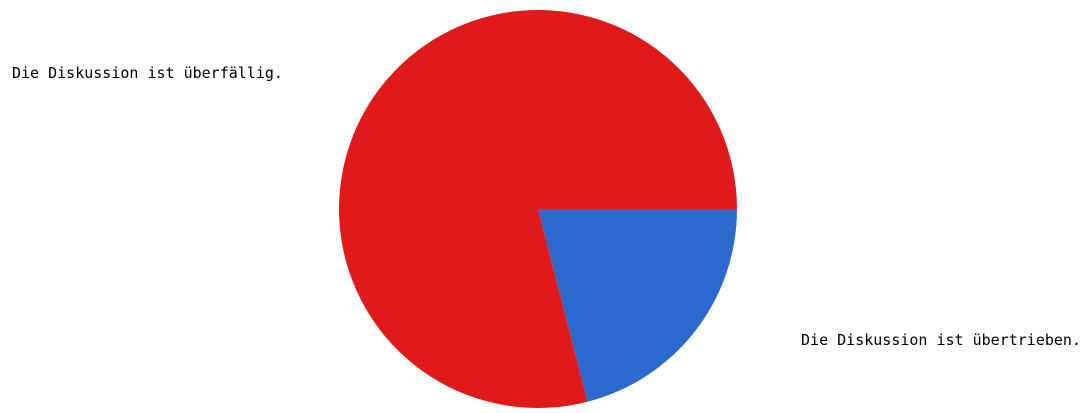 The width and height of the screenshot is (1084, 413). I want to click on slice-label-uebertrieben: Die Diskussion ist übertrieben., so click(941, 340).